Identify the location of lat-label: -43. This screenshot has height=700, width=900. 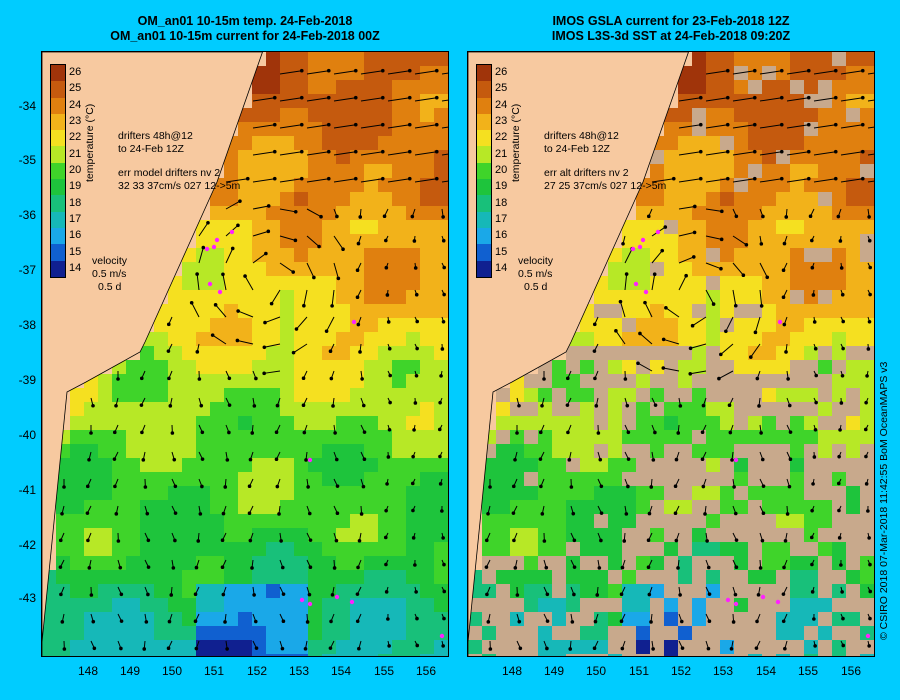
(27, 598).